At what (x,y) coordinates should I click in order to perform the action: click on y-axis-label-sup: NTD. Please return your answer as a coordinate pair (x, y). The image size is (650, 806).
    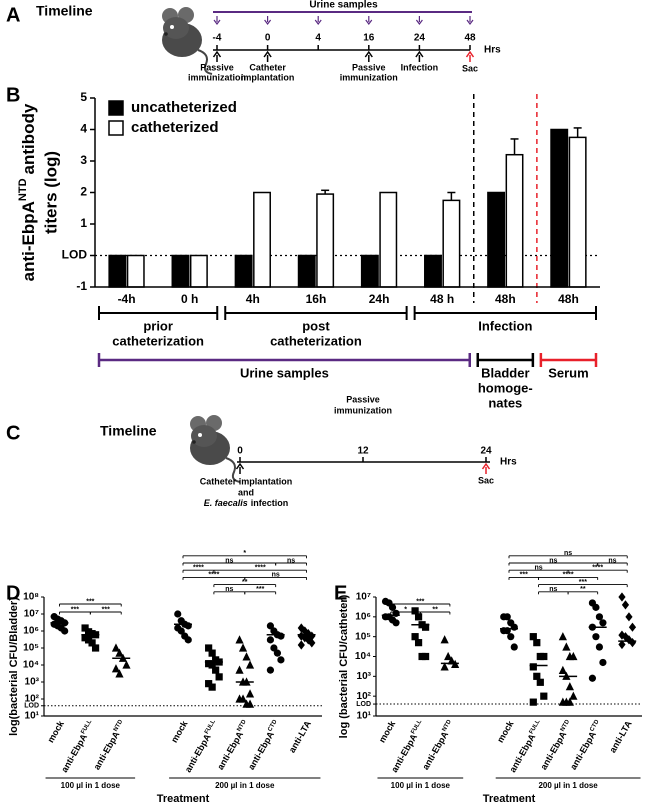
    Looking at the image, I should click on (23, 189).